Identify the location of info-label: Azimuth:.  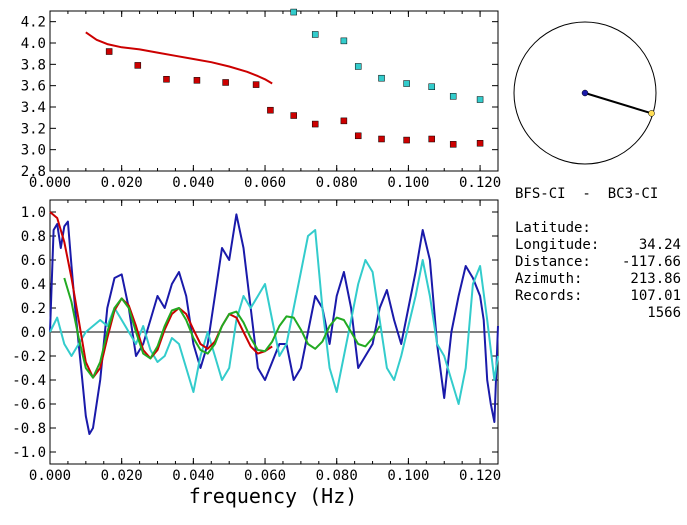
(549, 279).